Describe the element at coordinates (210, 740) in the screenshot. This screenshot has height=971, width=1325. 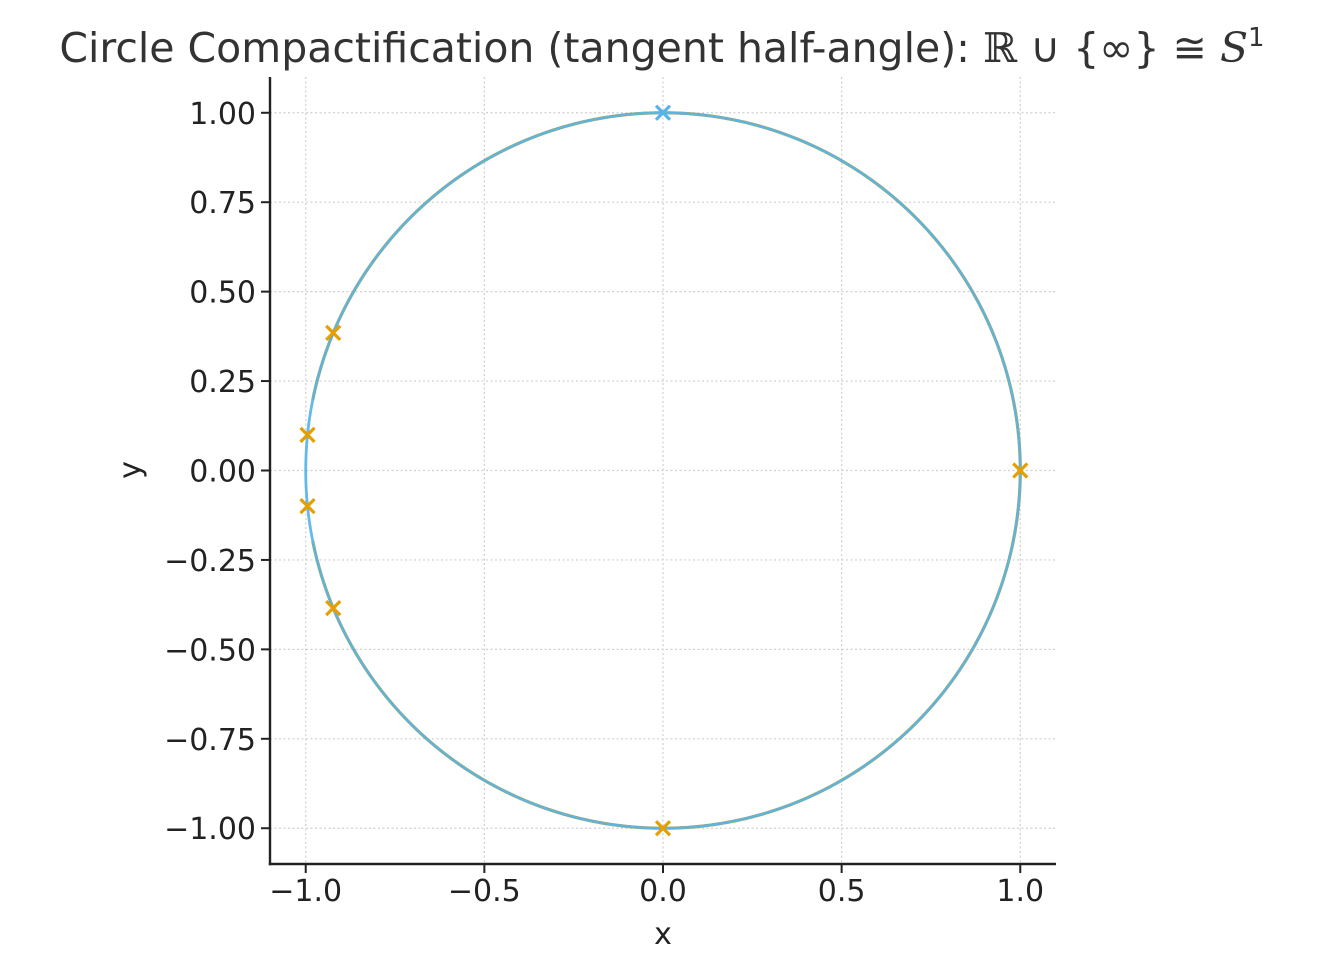
I see `y-tick-label: −0.75` at that location.